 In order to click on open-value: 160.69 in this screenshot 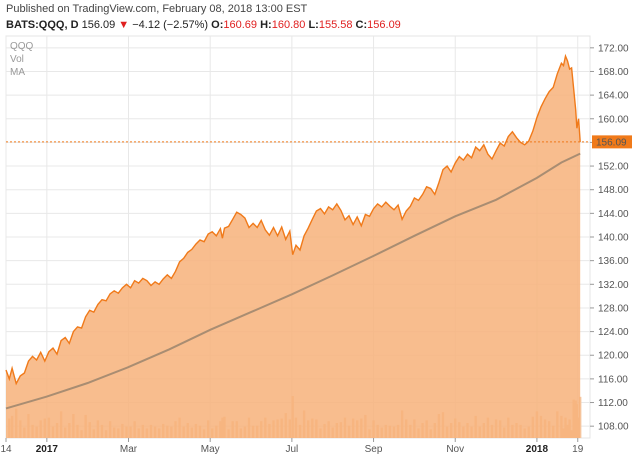, I will do `click(240, 25)`.